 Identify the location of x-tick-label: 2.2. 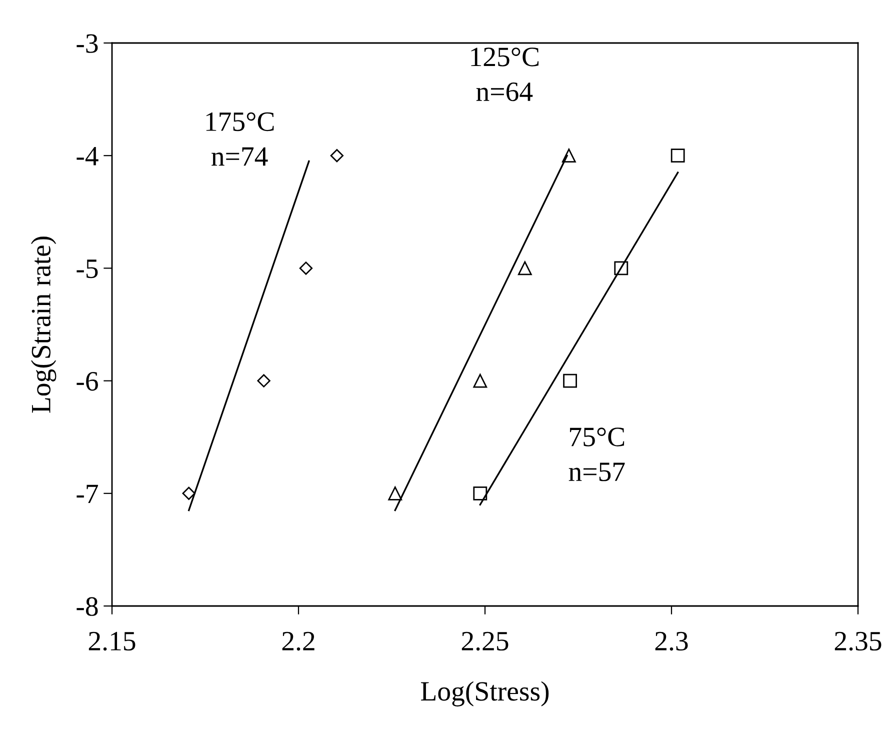
(298, 641).